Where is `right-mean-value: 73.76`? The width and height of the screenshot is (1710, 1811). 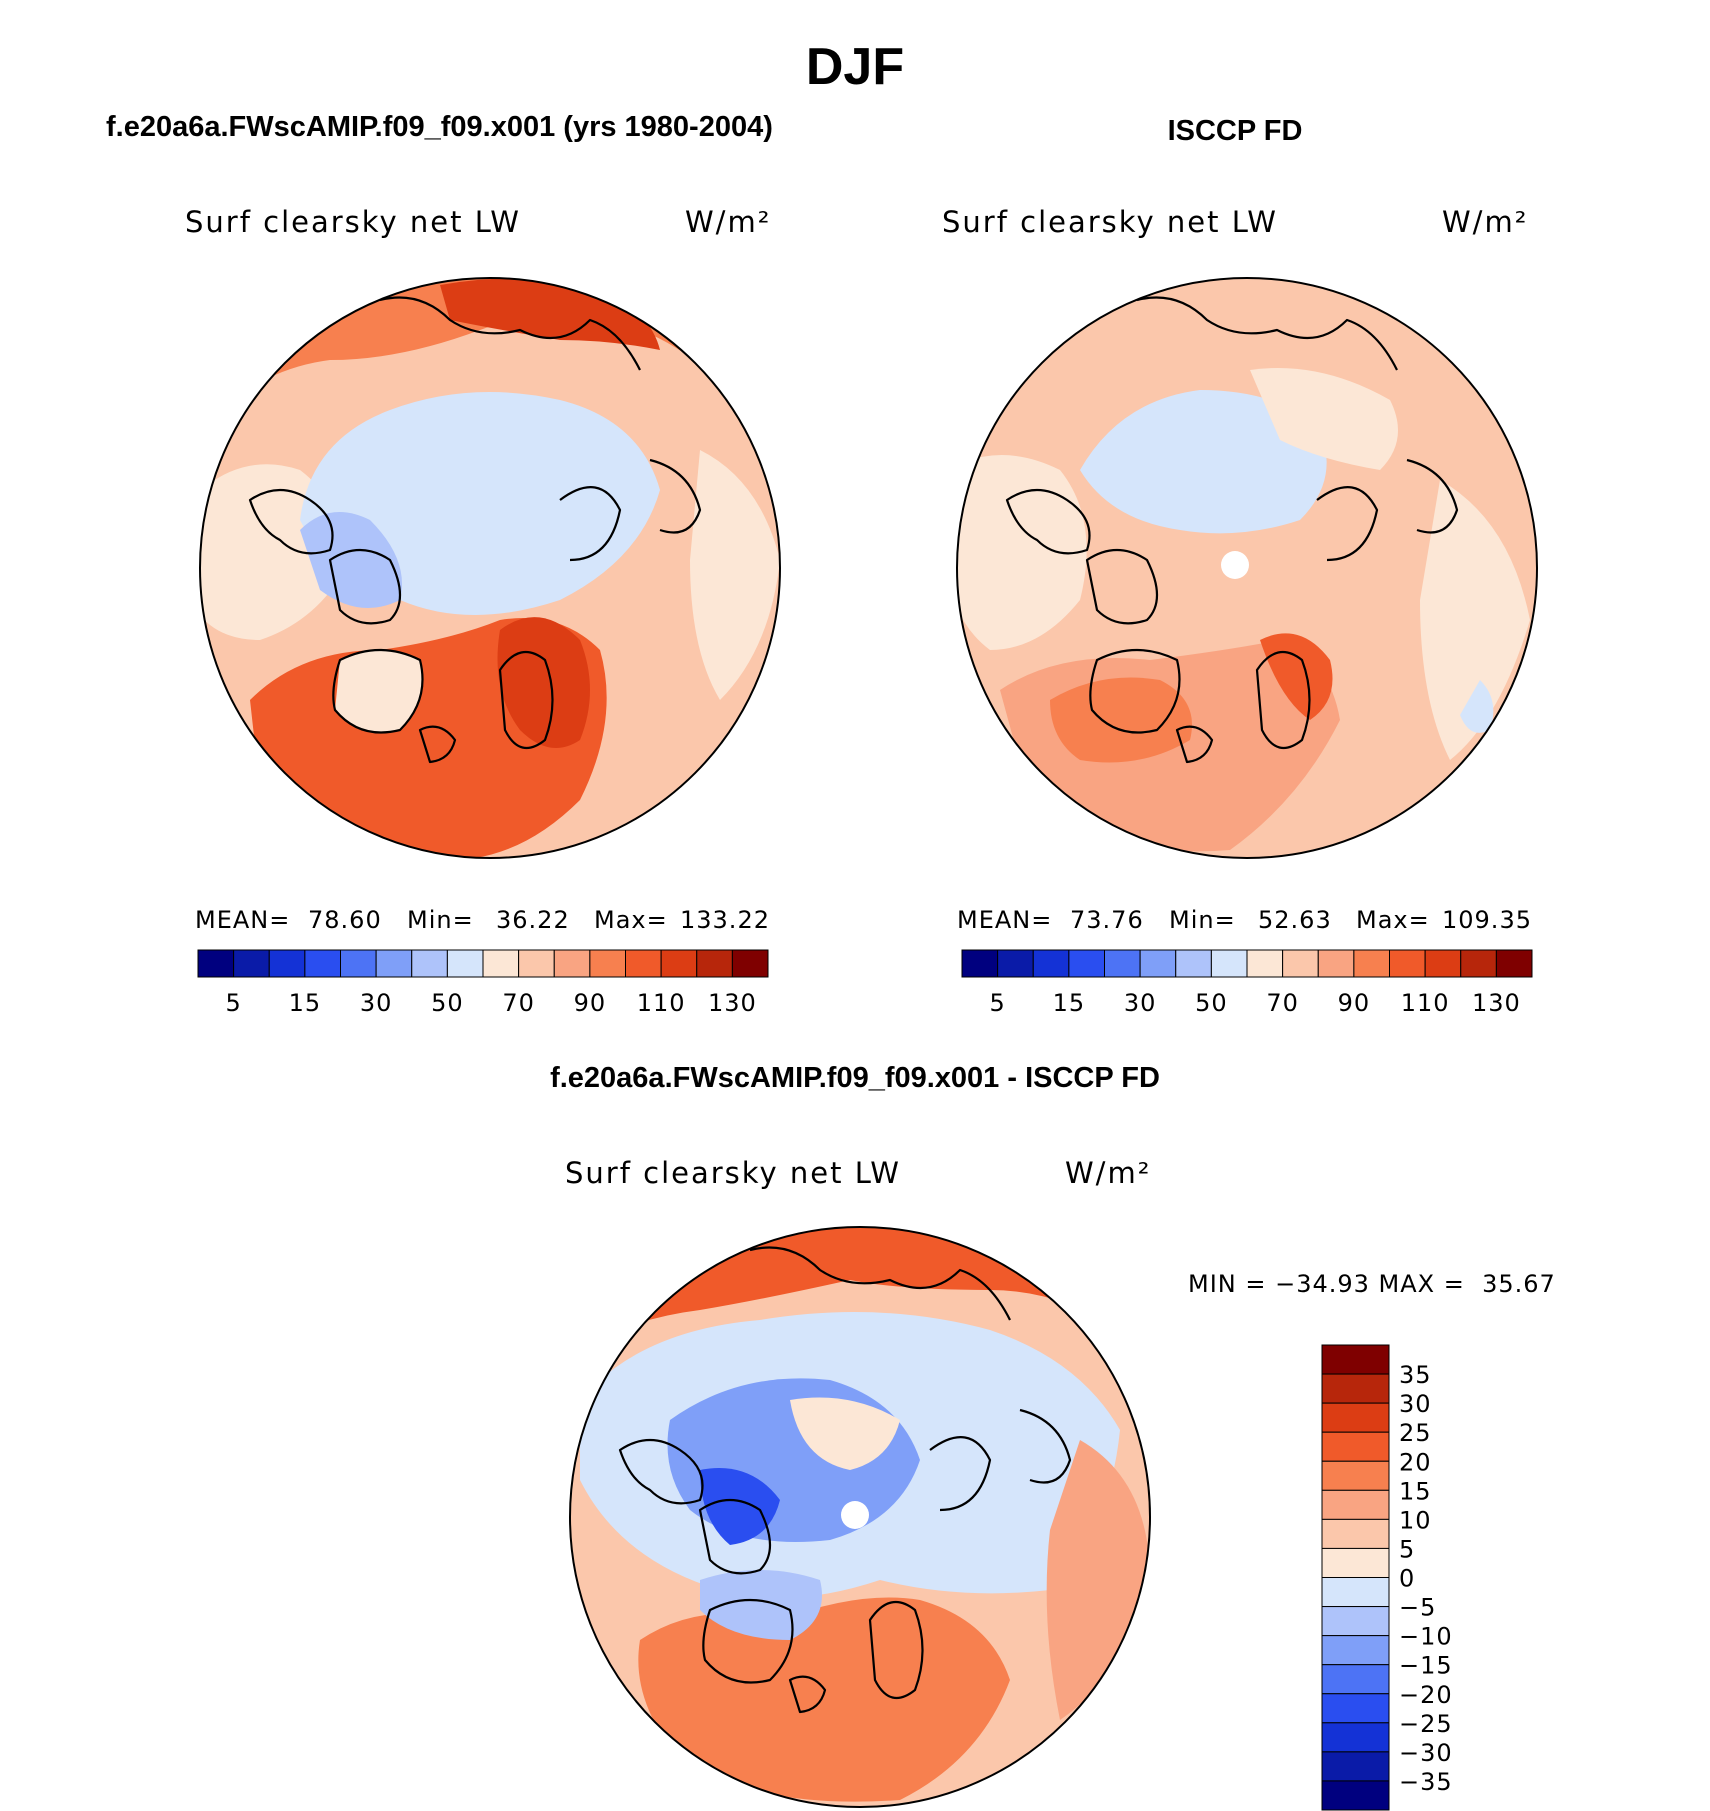 right-mean-value: 73.76 is located at coordinates (1107, 920).